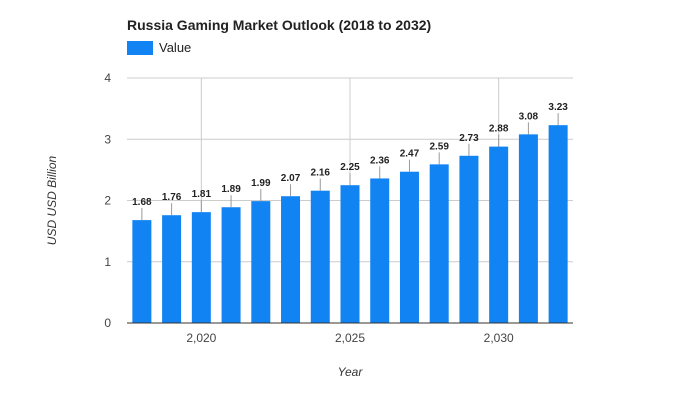  What do you see at coordinates (380, 160) in the screenshot?
I see `data-label: 2.36` at bounding box center [380, 160].